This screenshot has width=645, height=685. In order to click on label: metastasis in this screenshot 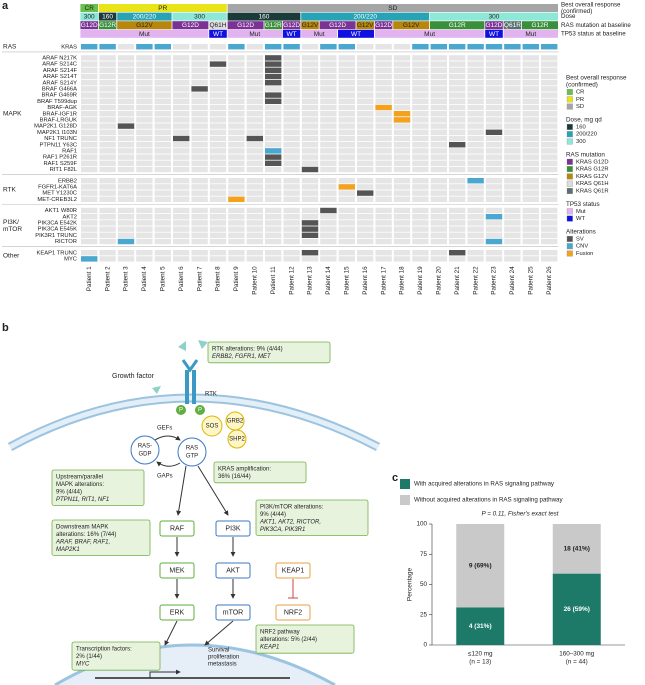, I will do `click(222, 665)`.